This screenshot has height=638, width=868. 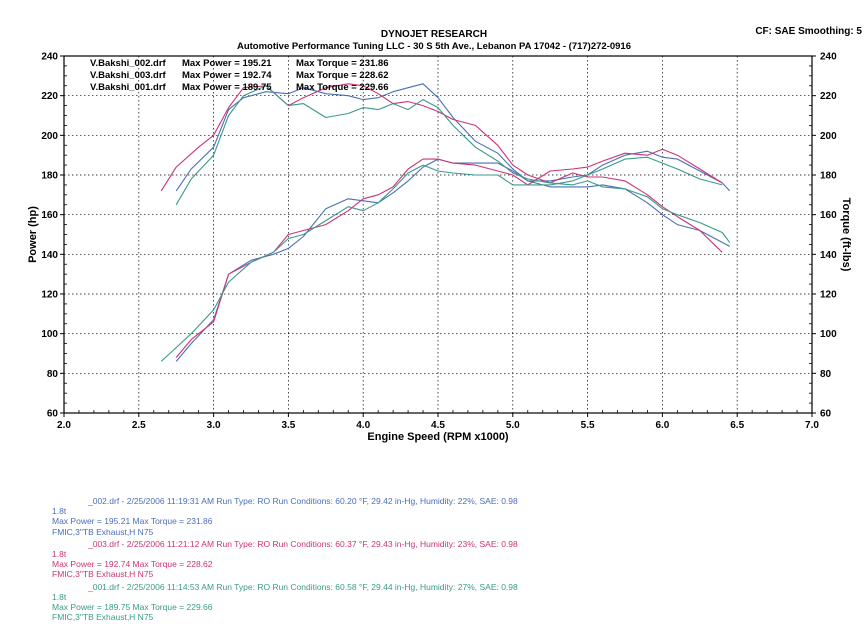 What do you see at coordinates (227, 87) in the screenshot?
I see `legend-max-power: Max Power = 189.75` at bounding box center [227, 87].